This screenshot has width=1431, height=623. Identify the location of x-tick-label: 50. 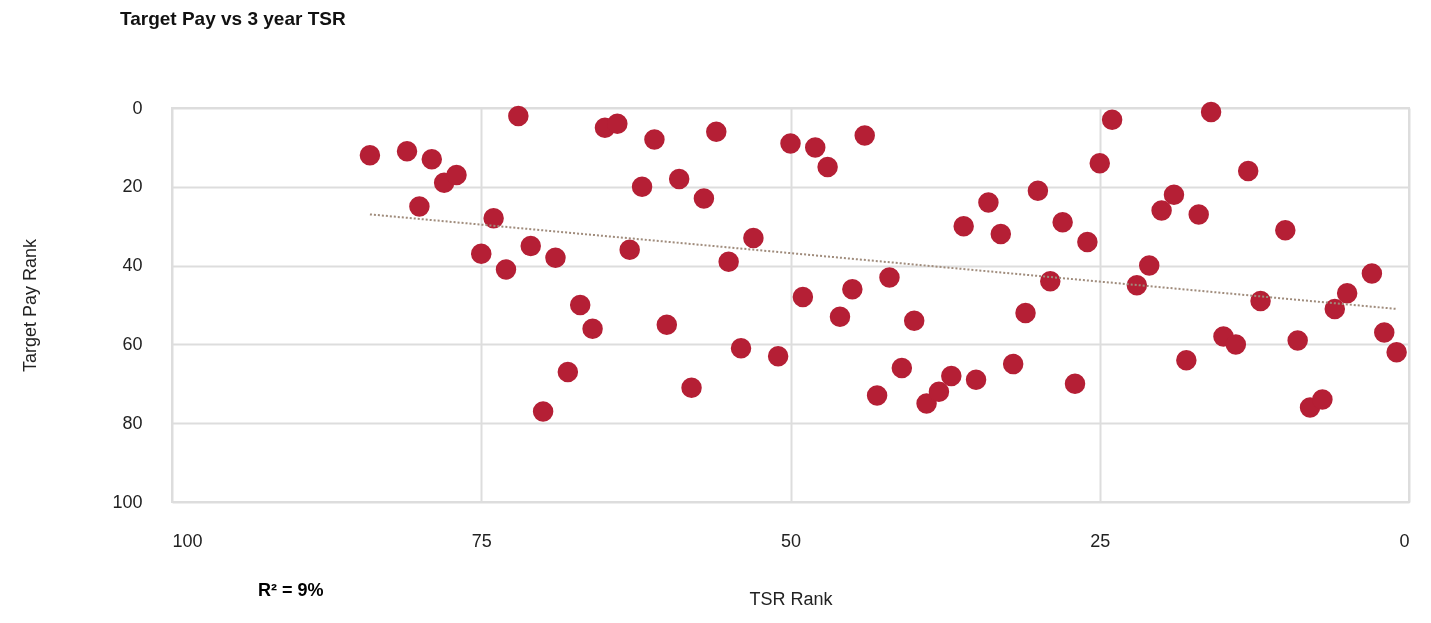
(791, 540).